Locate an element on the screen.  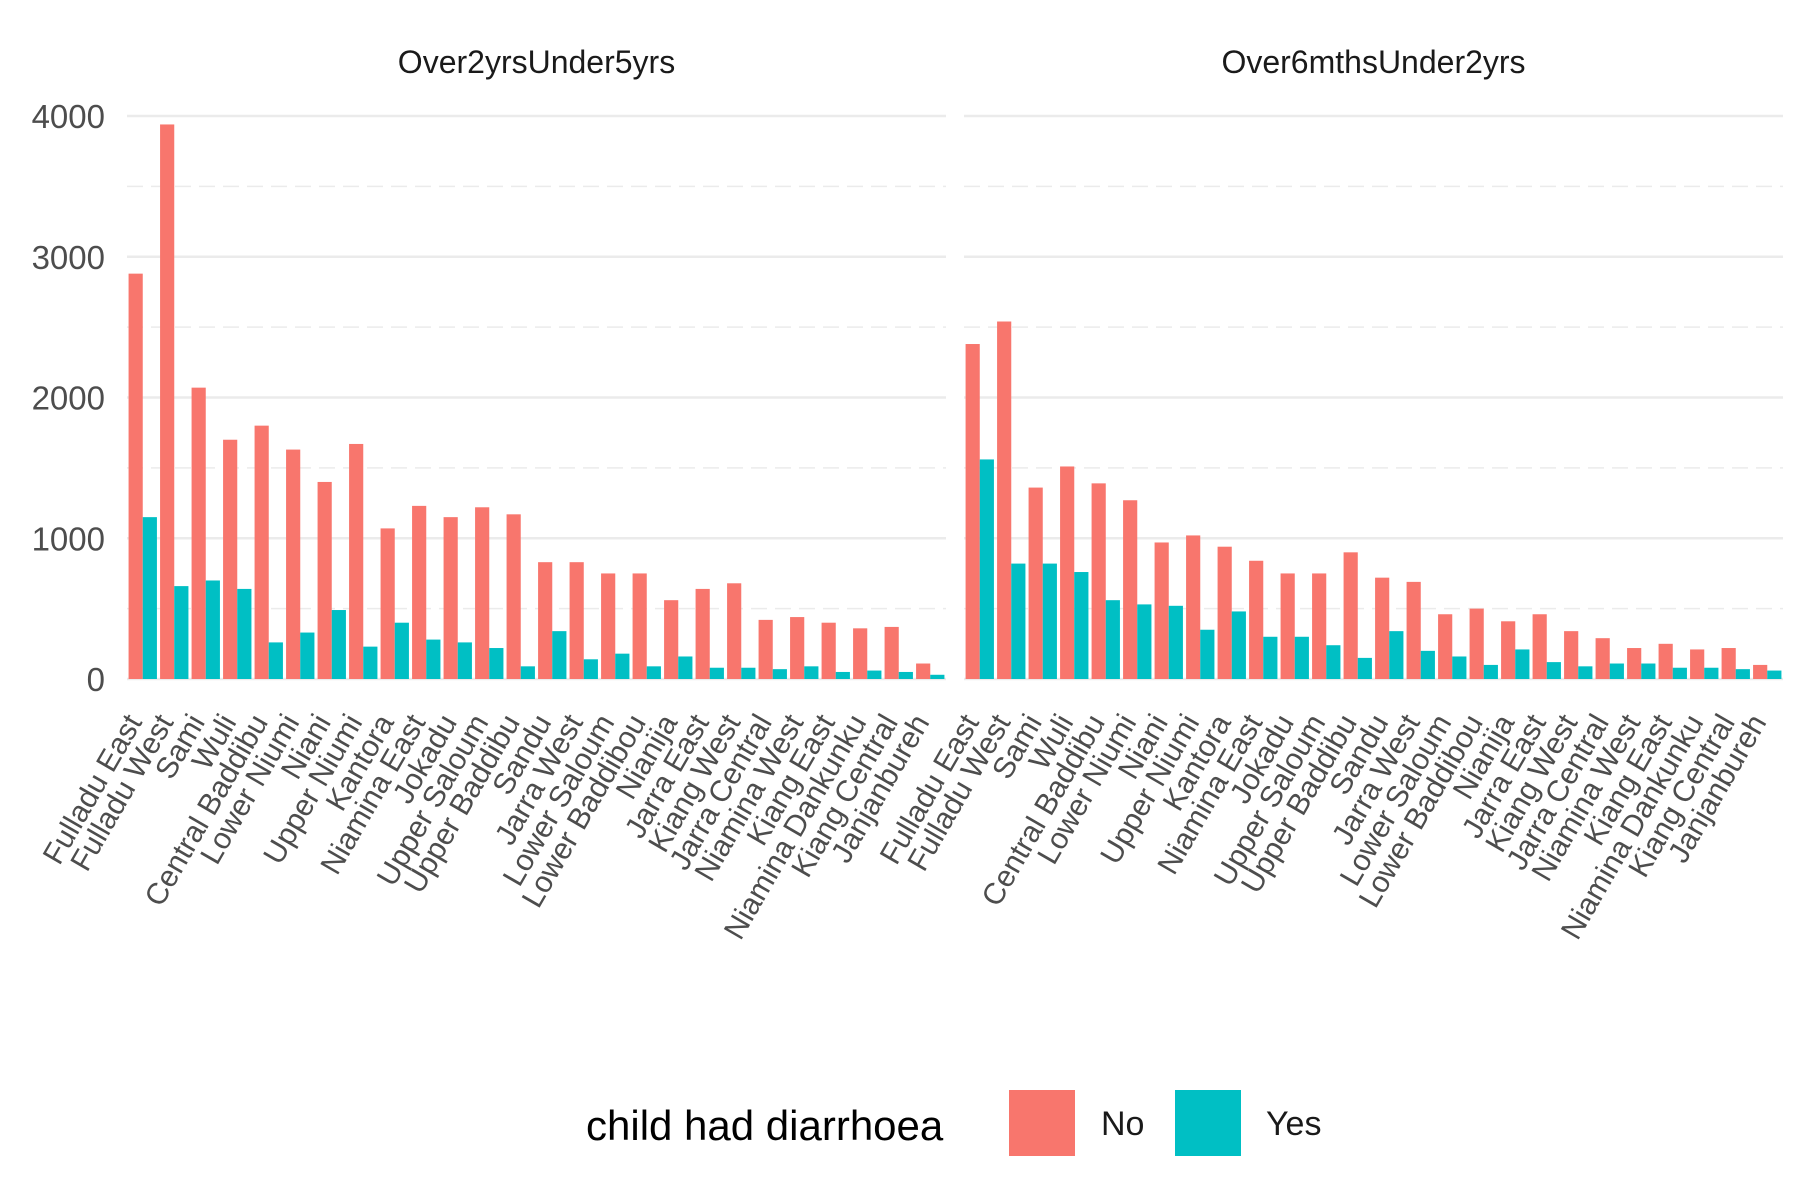
facet-title: Over6mthsUnder2yrs is located at coordinates (1373, 62).